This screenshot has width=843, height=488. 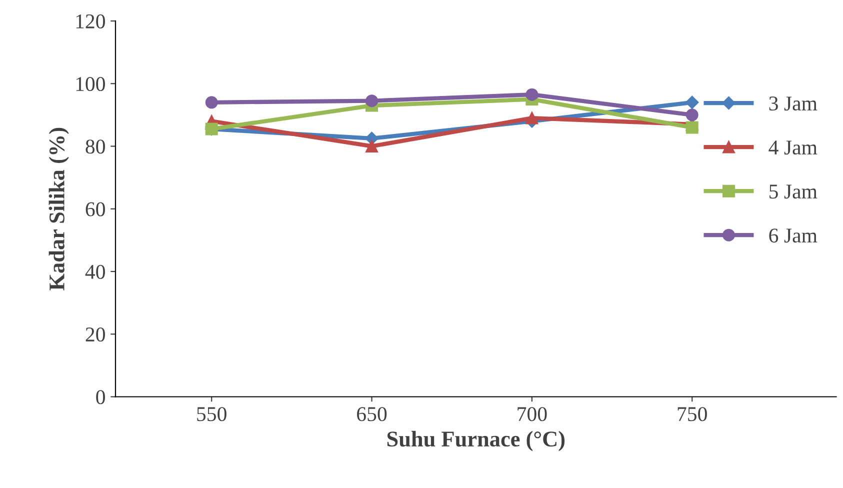 I want to click on y-tick-label: 20, so click(x=95, y=334).